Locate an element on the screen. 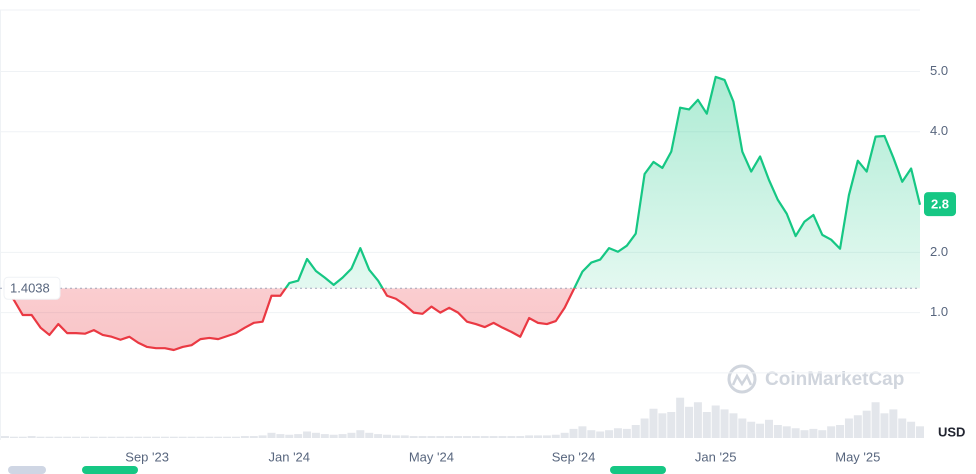 The width and height of the screenshot is (976, 474). x-tick-label: May '25 is located at coordinates (857, 456).